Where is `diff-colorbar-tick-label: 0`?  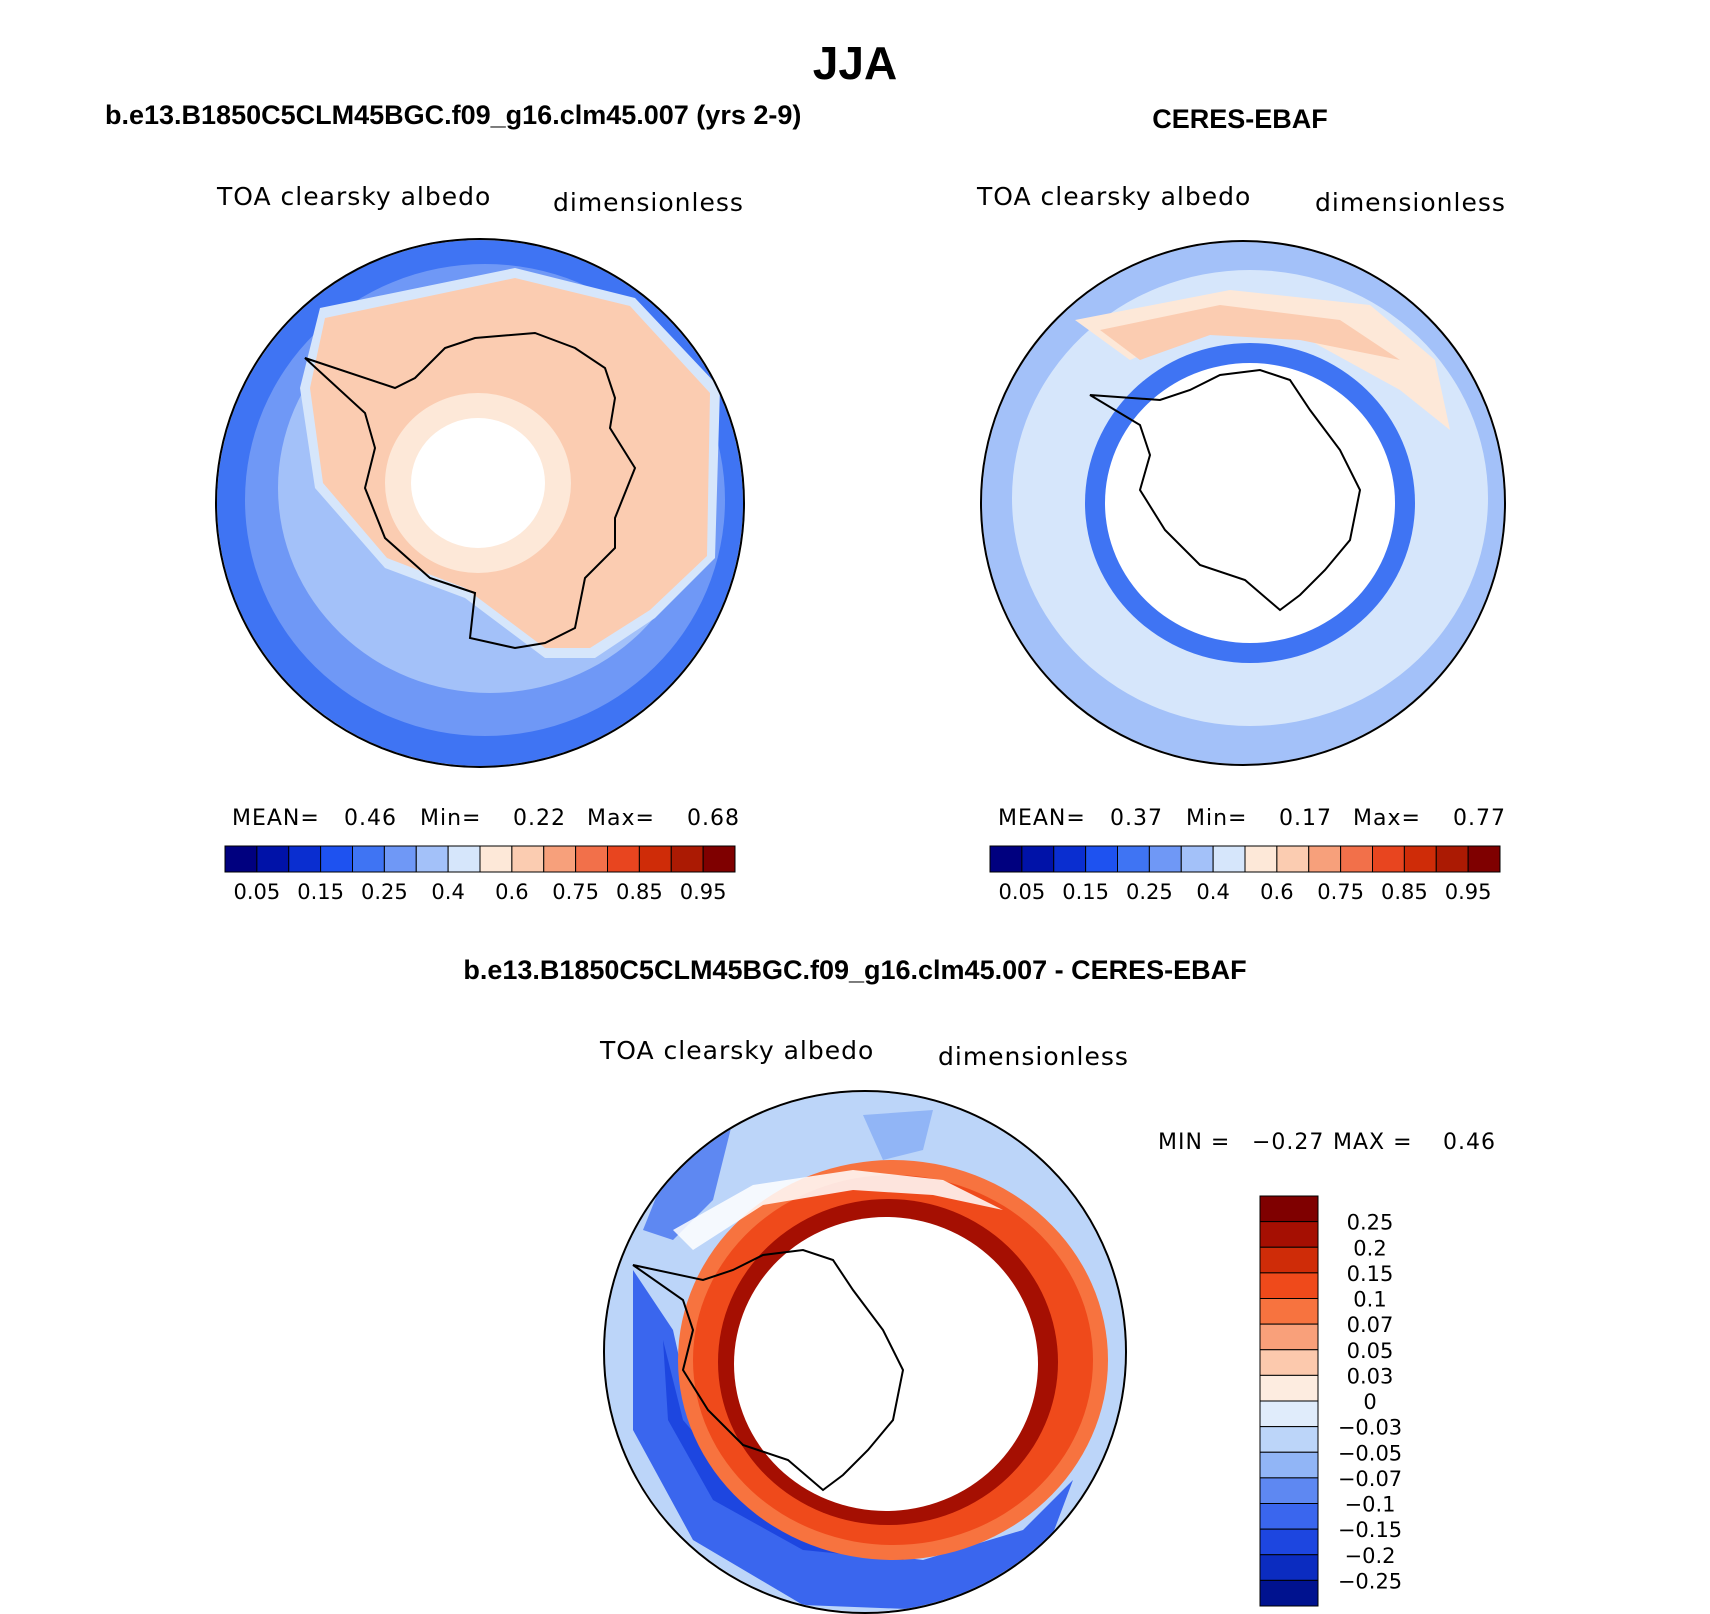 diff-colorbar-tick-label: 0 is located at coordinates (1369, 1402).